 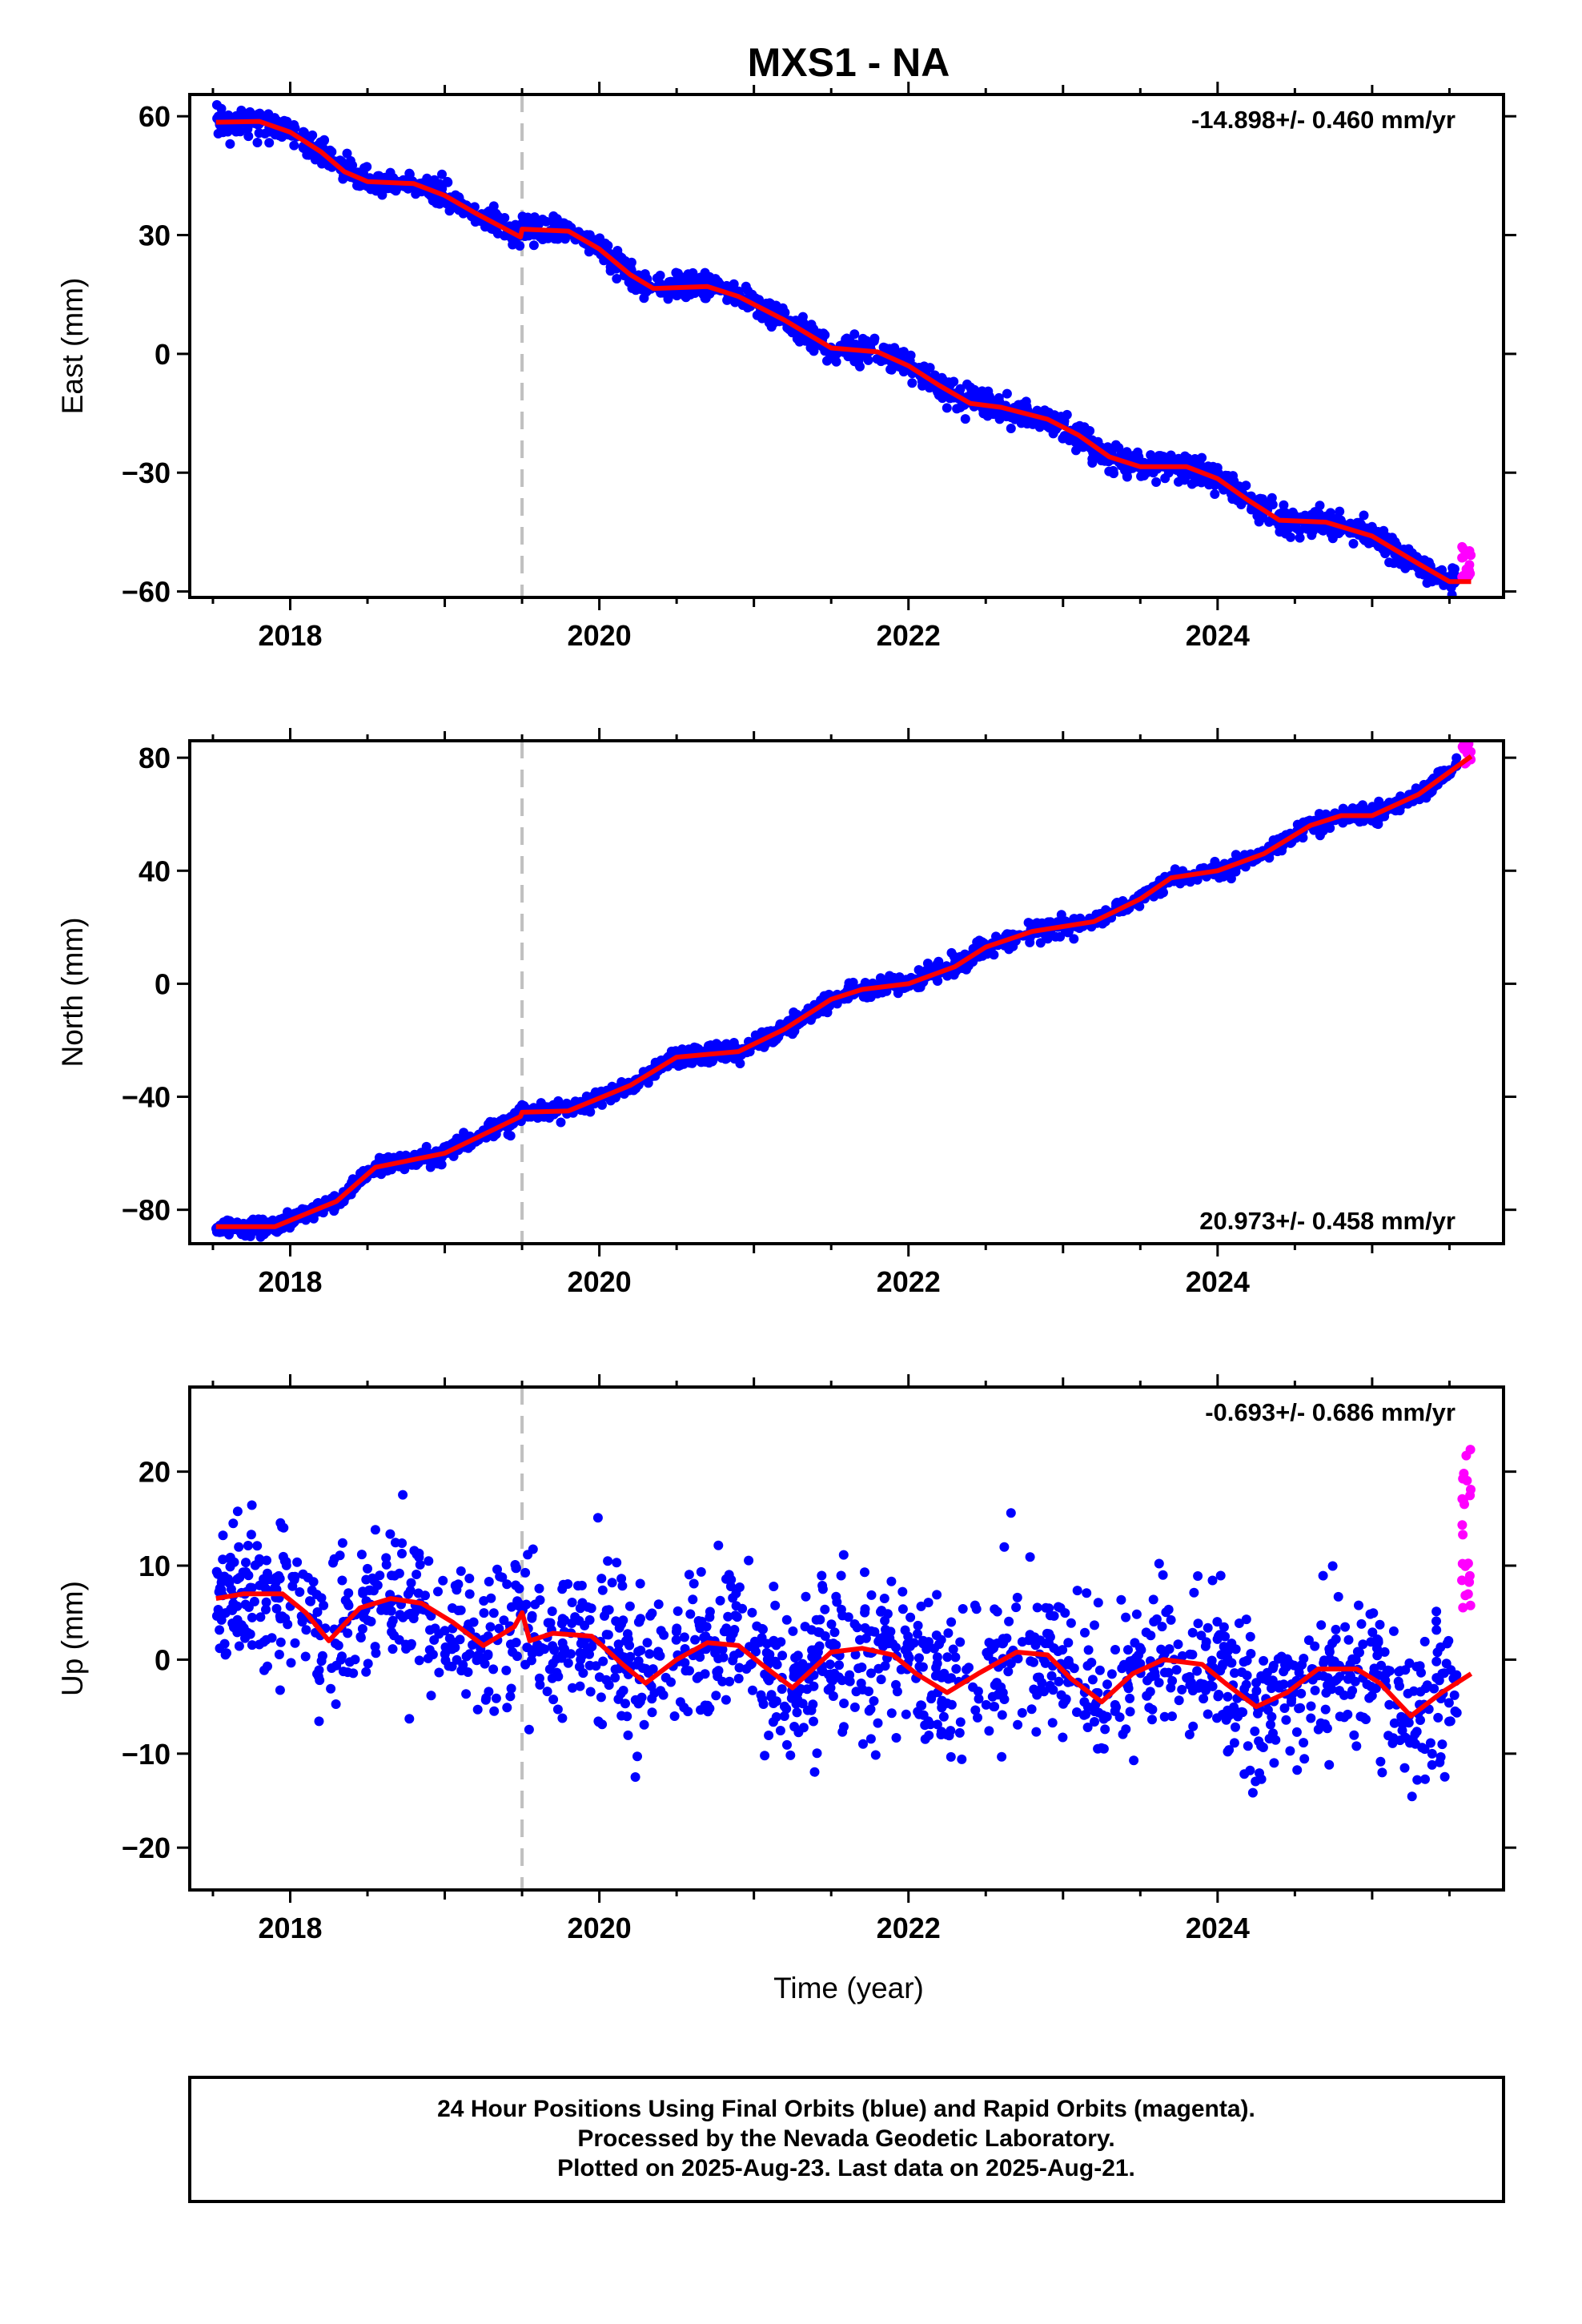 I want to click on x-tick-label: 2018, so click(x=290, y=635).